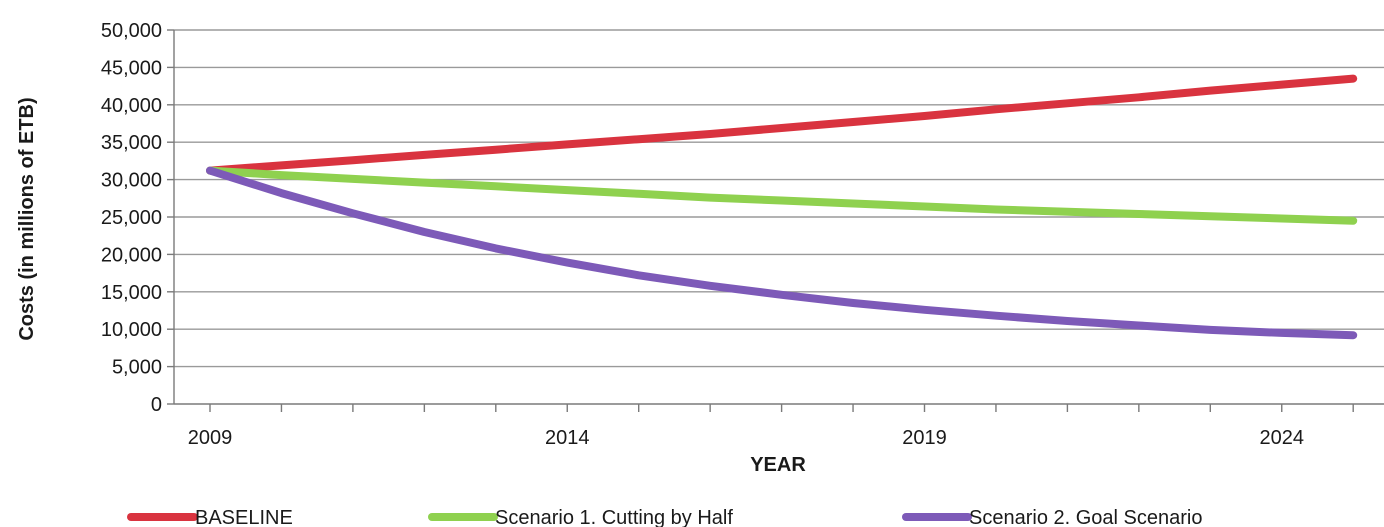 The height and width of the screenshot is (527, 1384). What do you see at coordinates (244, 517) in the screenshot?
I see `legend-label: BASELINE` at bounding box center [244, 517].